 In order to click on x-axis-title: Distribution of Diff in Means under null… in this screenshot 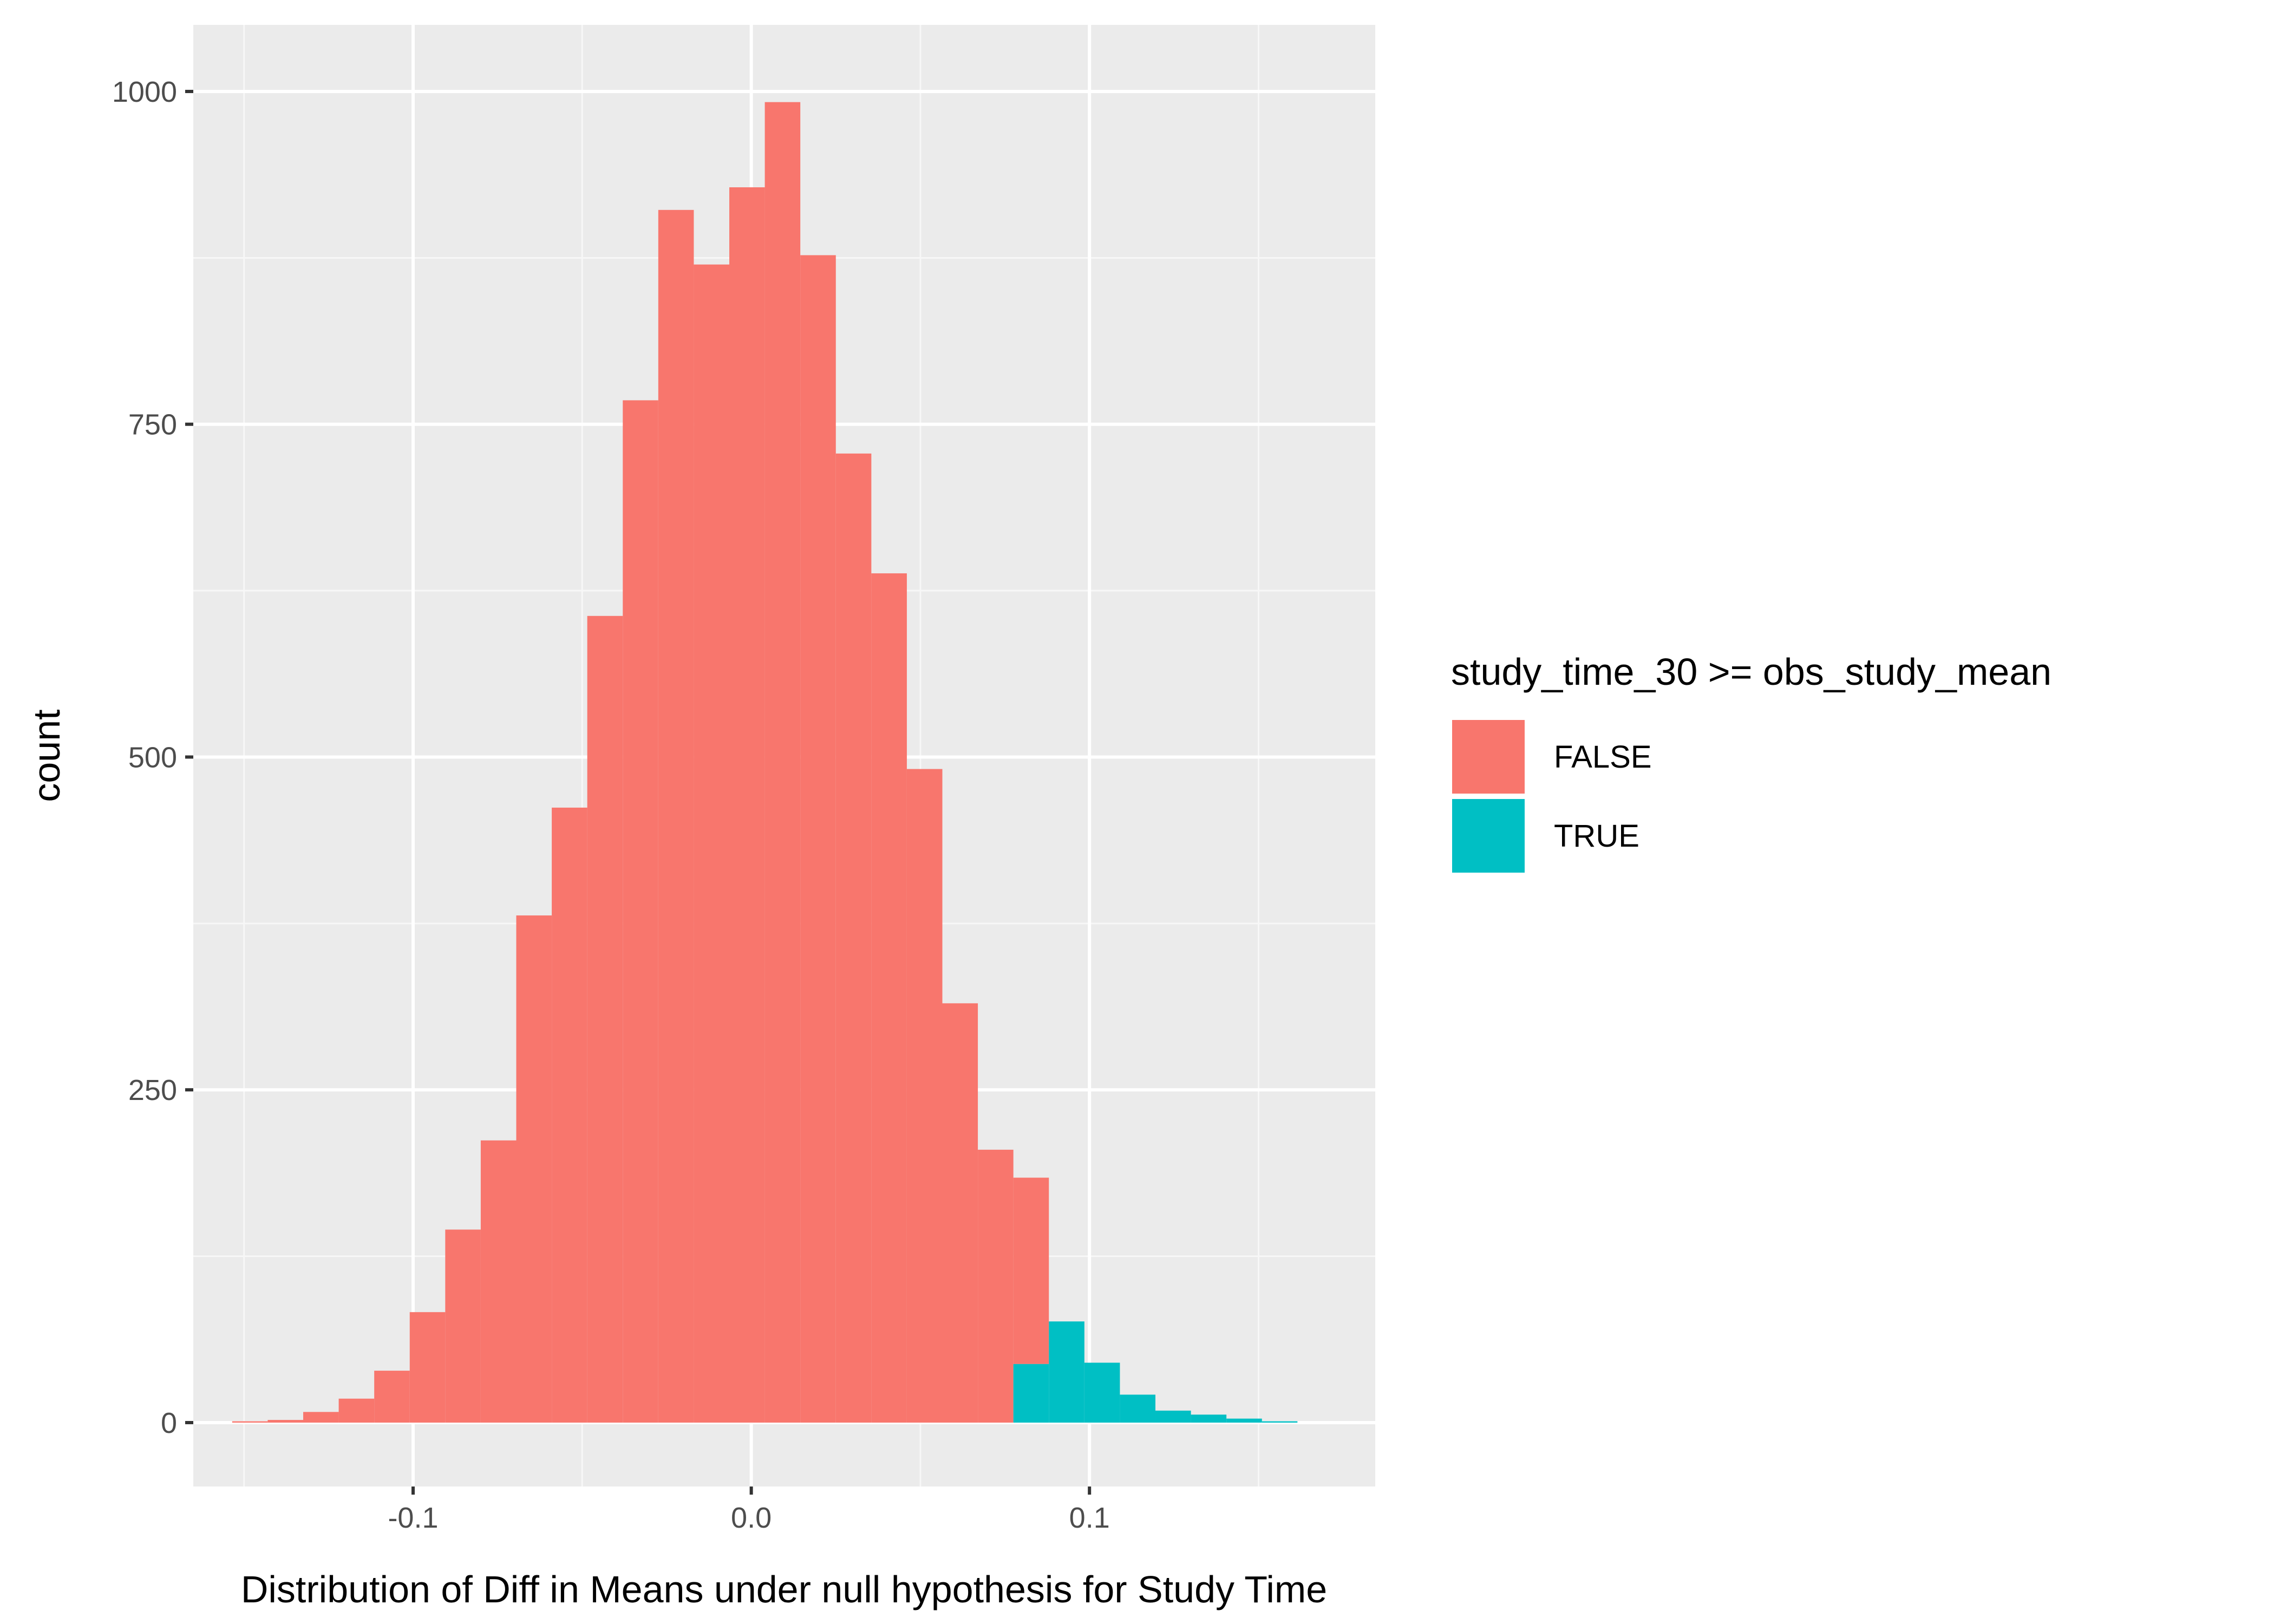, I will do `click(784, 1589)`.